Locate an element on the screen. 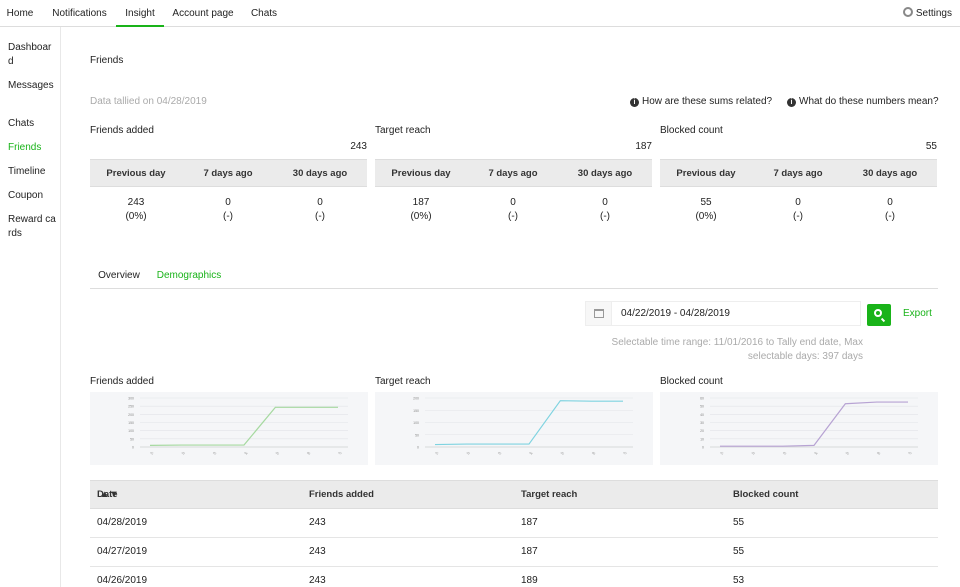 Image resolution: width=960 pixels, height=587 pixels. sidebar-item-dashboard: Dashboard is located at coordinates (30, 54).